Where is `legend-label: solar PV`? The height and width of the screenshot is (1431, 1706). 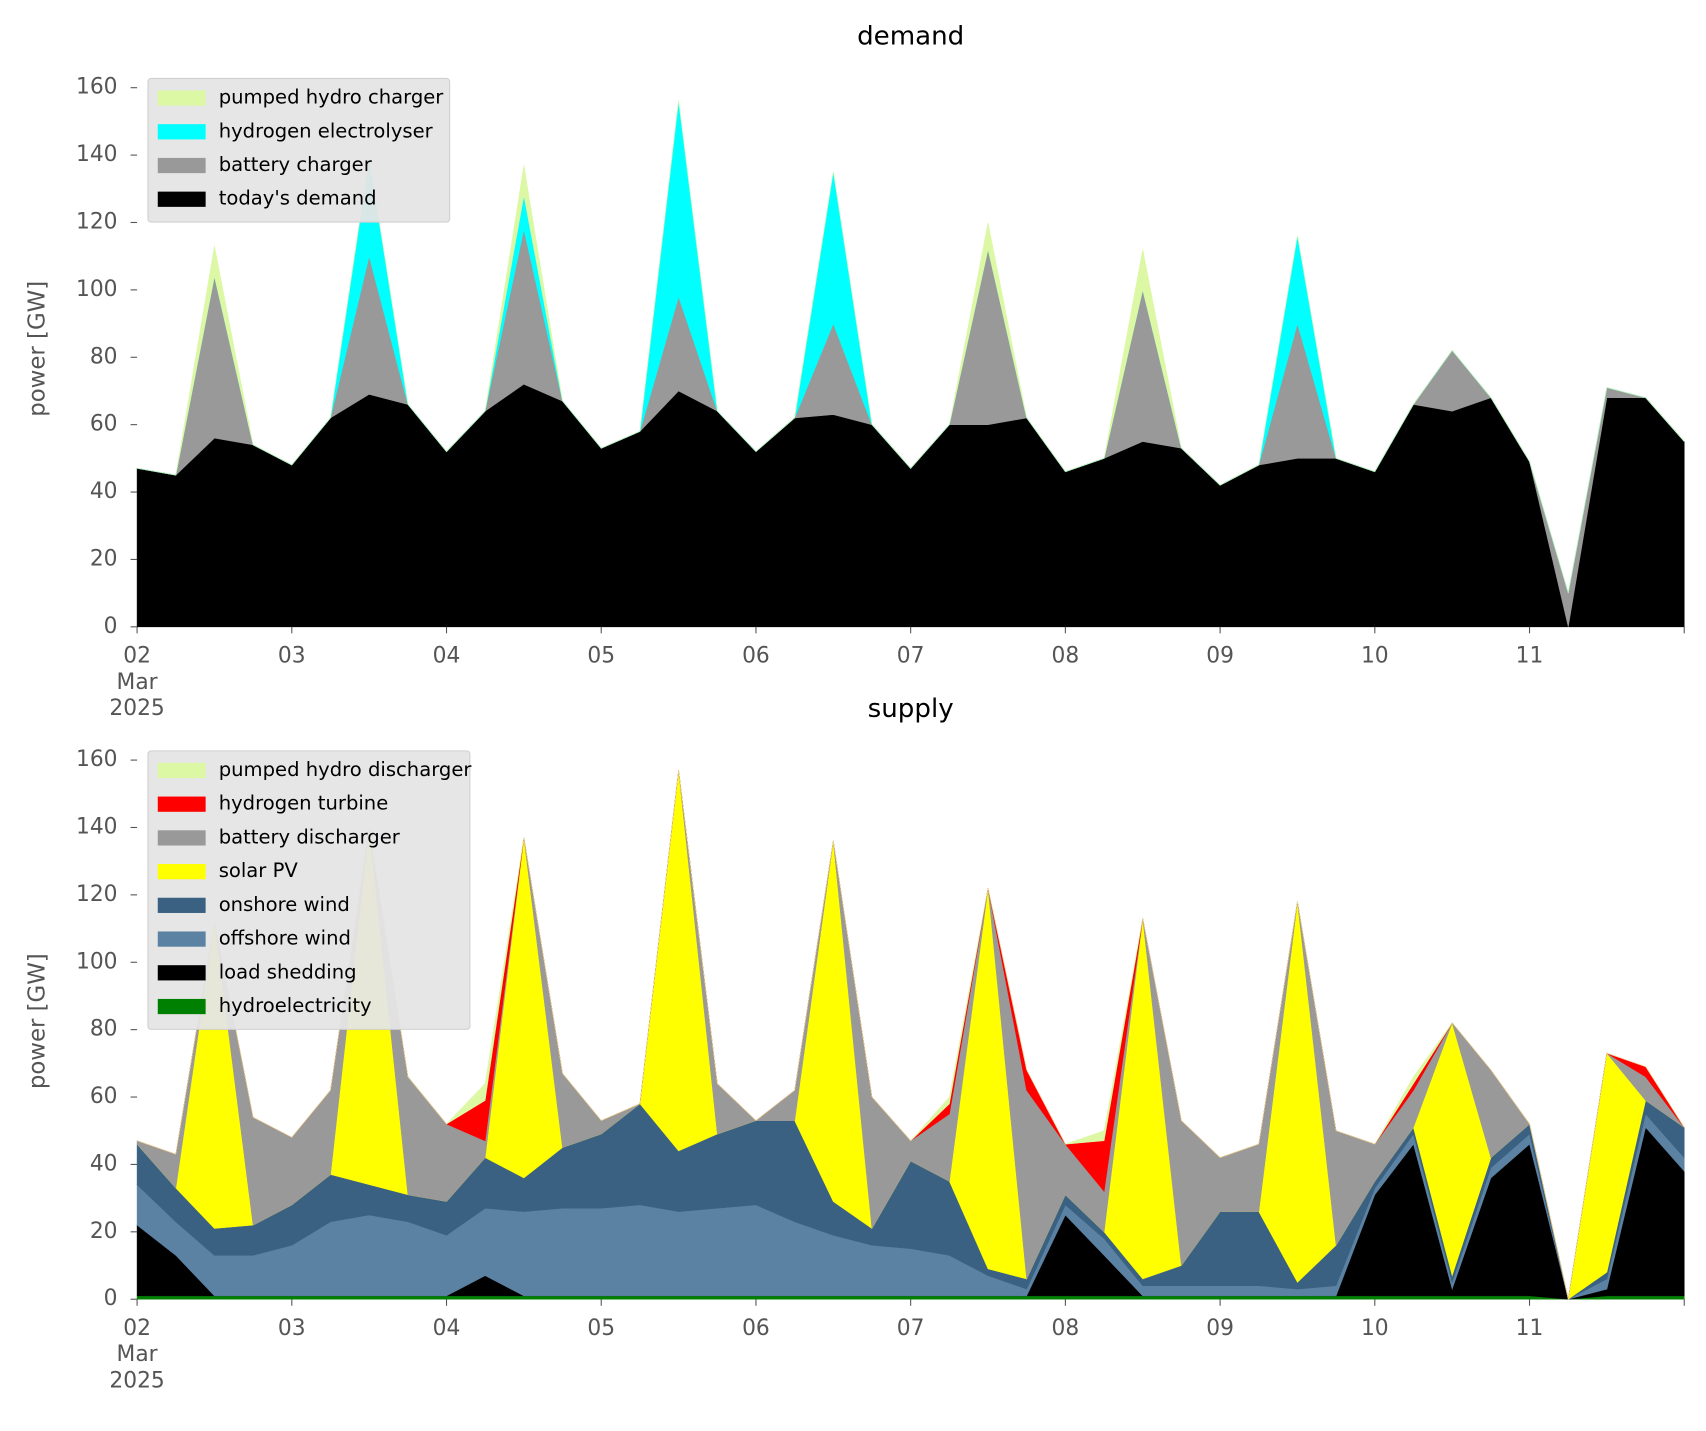 legend-label: solar PV is located at coordinates (259, 870).